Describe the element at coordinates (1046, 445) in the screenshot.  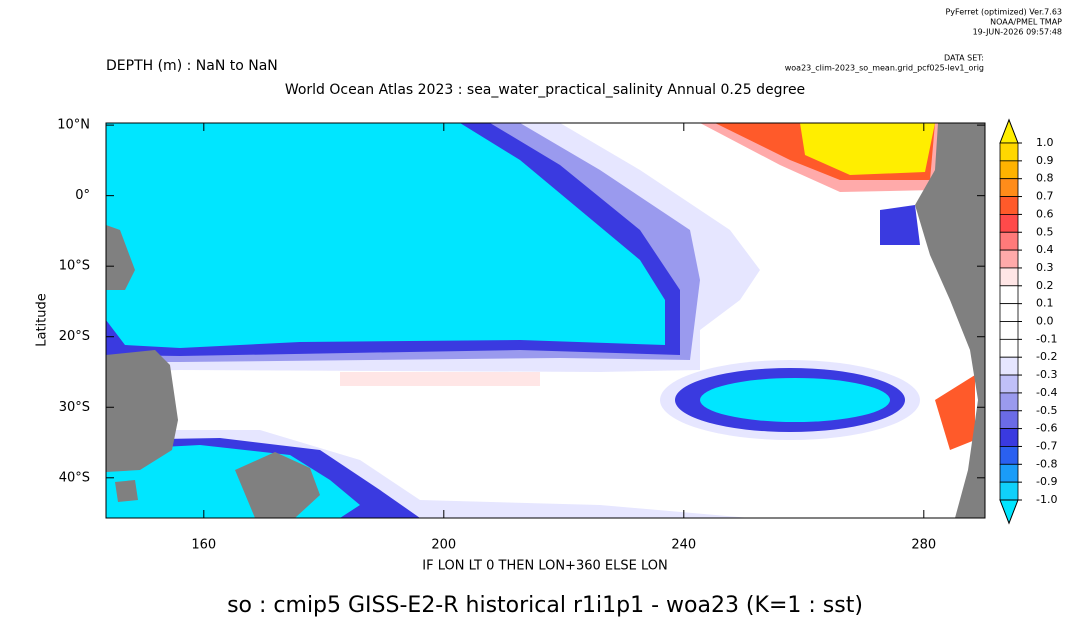
I see `colorbar-label: -0.7` at that location.